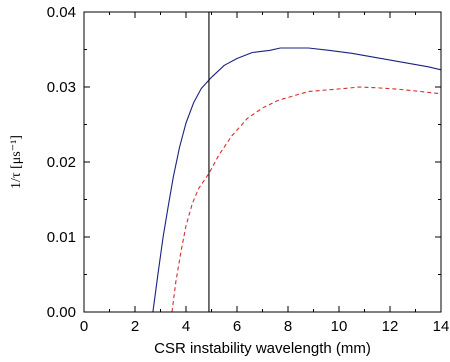 Image resolution: width=450 pixels, height=362 pixels. What do you see at coordinates (61, 87) in the screenshot?
I see `y-tick-label: 0.03` at bounding box center [61, 87].